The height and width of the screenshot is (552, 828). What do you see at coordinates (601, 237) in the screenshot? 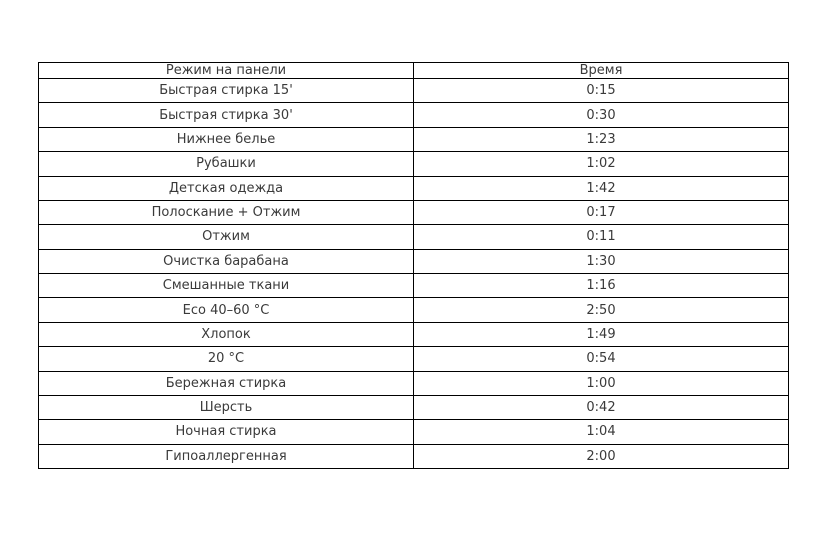
I see `time-cell: 0:11` at bounding box center [601, 237].